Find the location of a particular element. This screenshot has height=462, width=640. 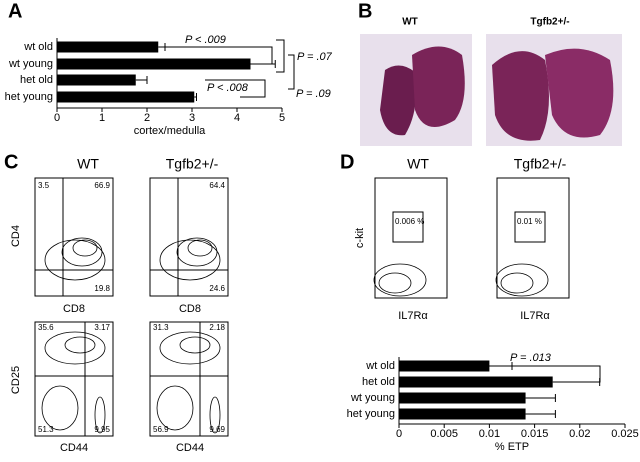

gate-value: 0.01 % is located at coordinates (529, 221).